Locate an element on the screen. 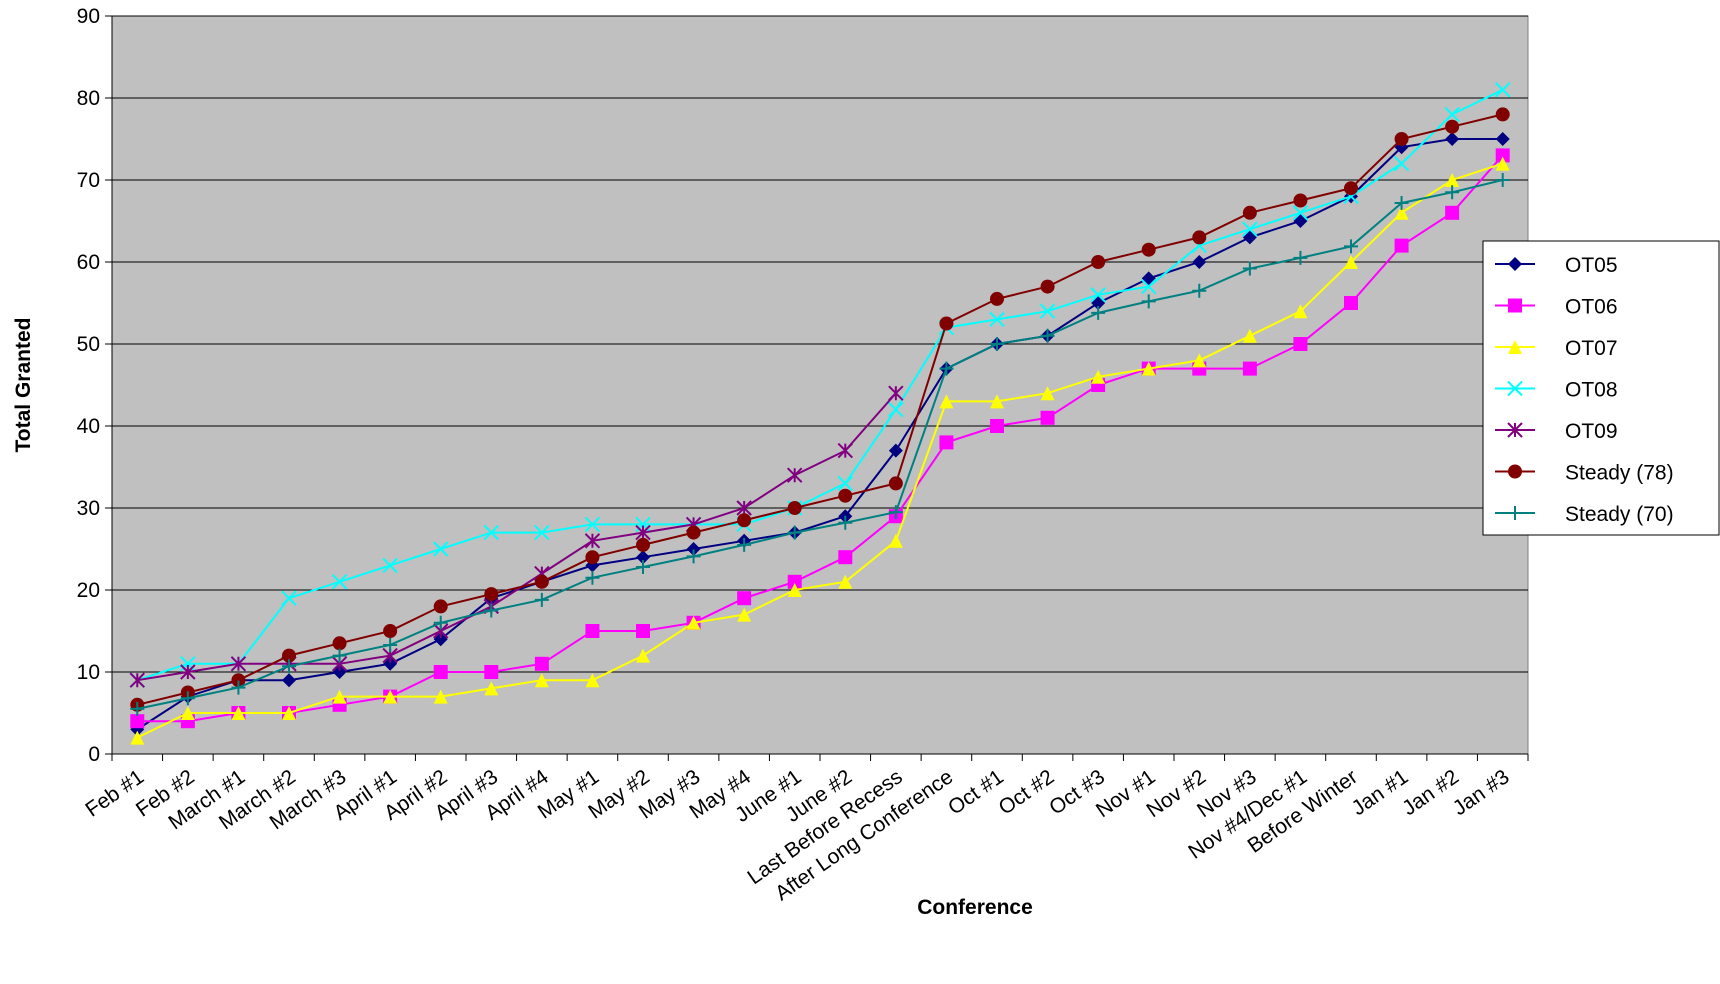  legend-label: OT08 is located at coordinates (1591, 390).